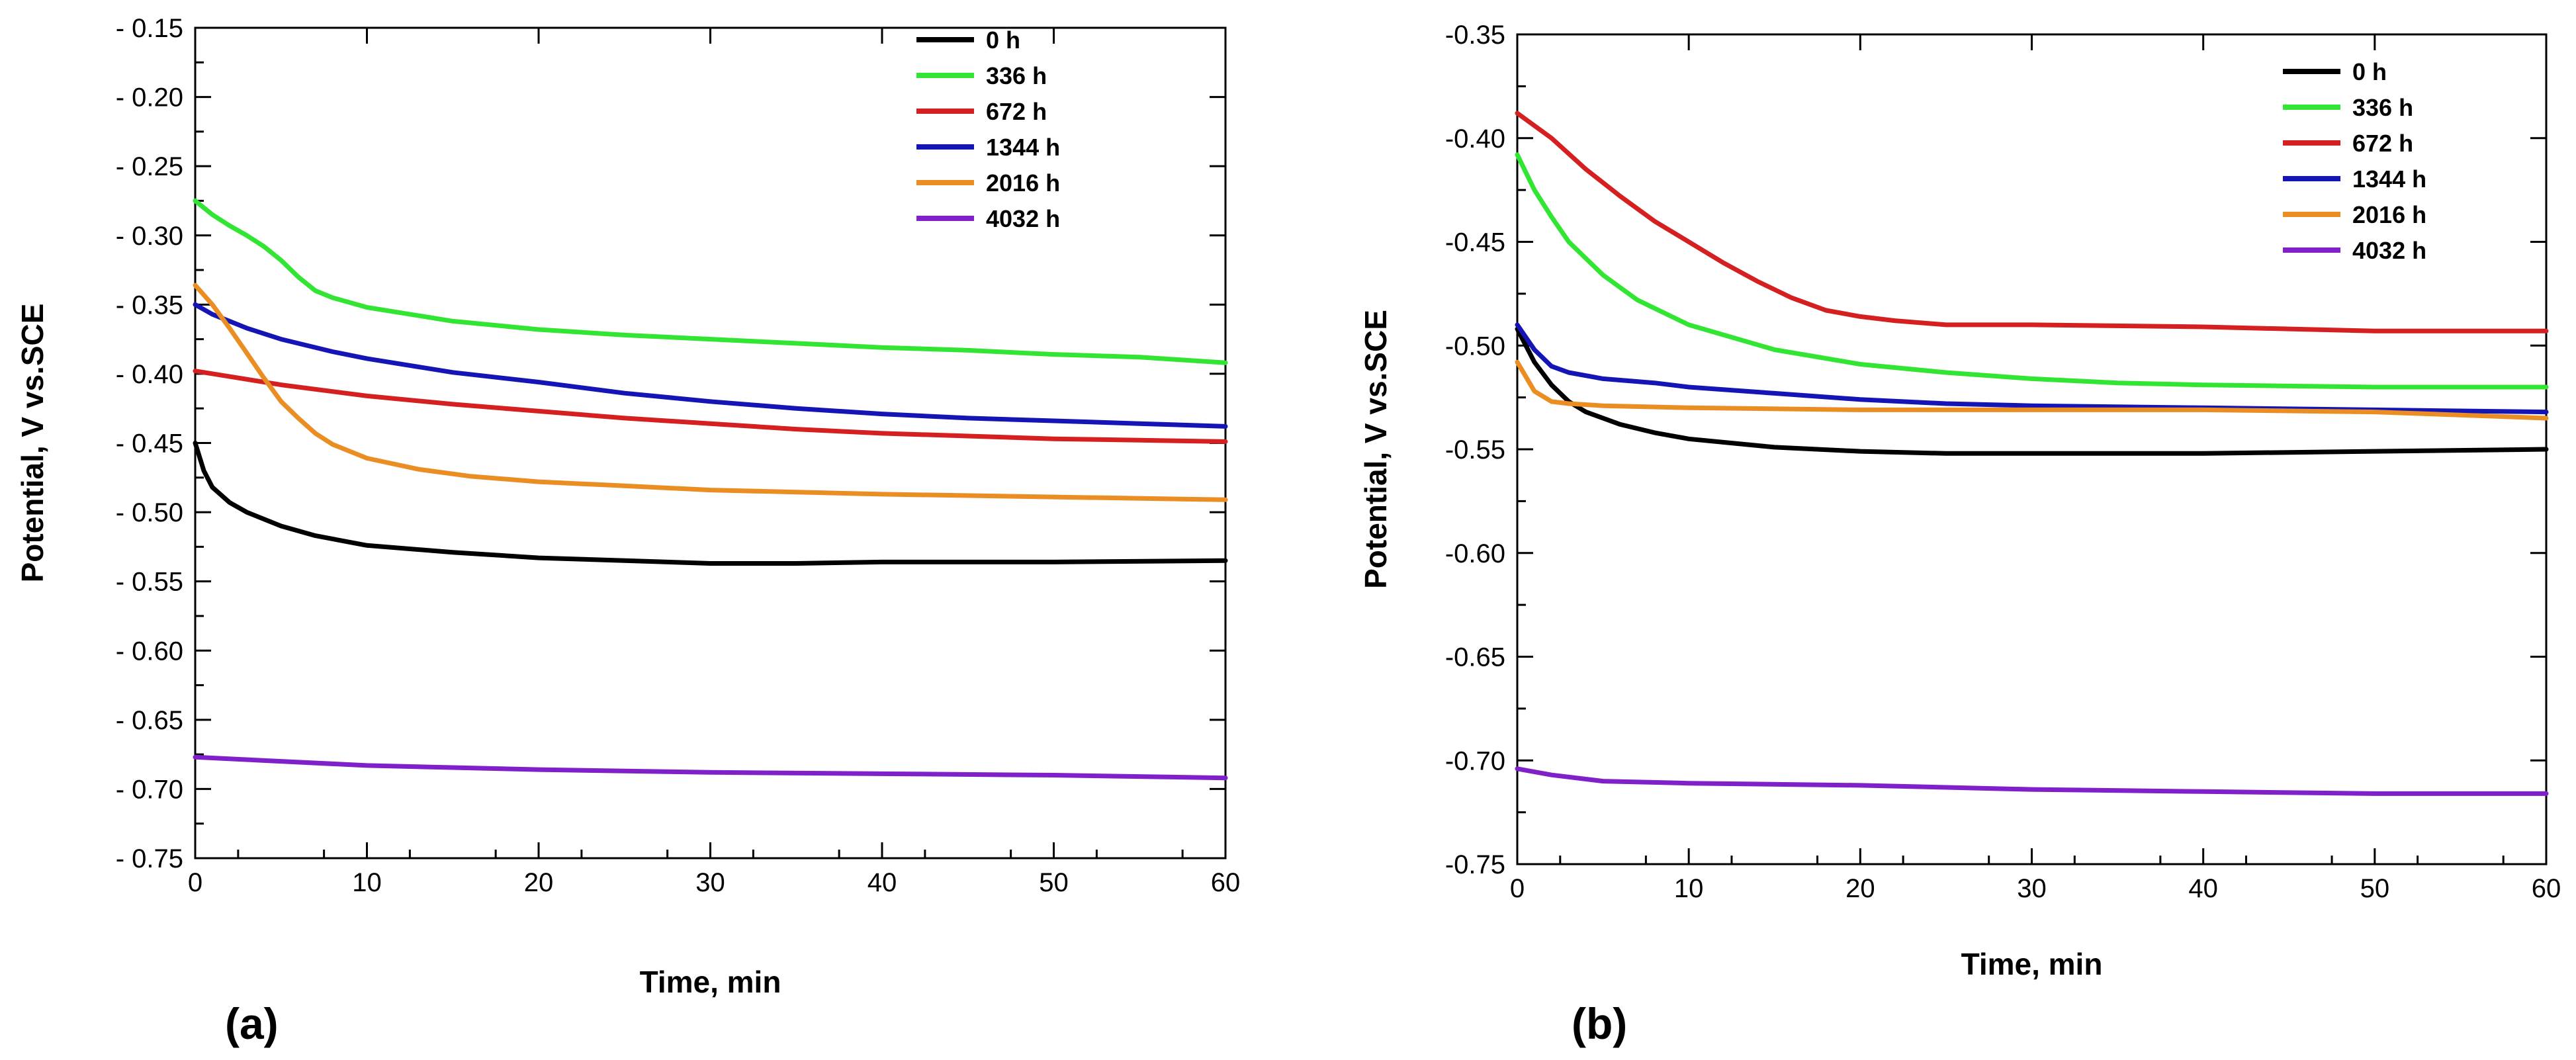  I want to click on y-tick-label: - 0.70, so click(149, 789).